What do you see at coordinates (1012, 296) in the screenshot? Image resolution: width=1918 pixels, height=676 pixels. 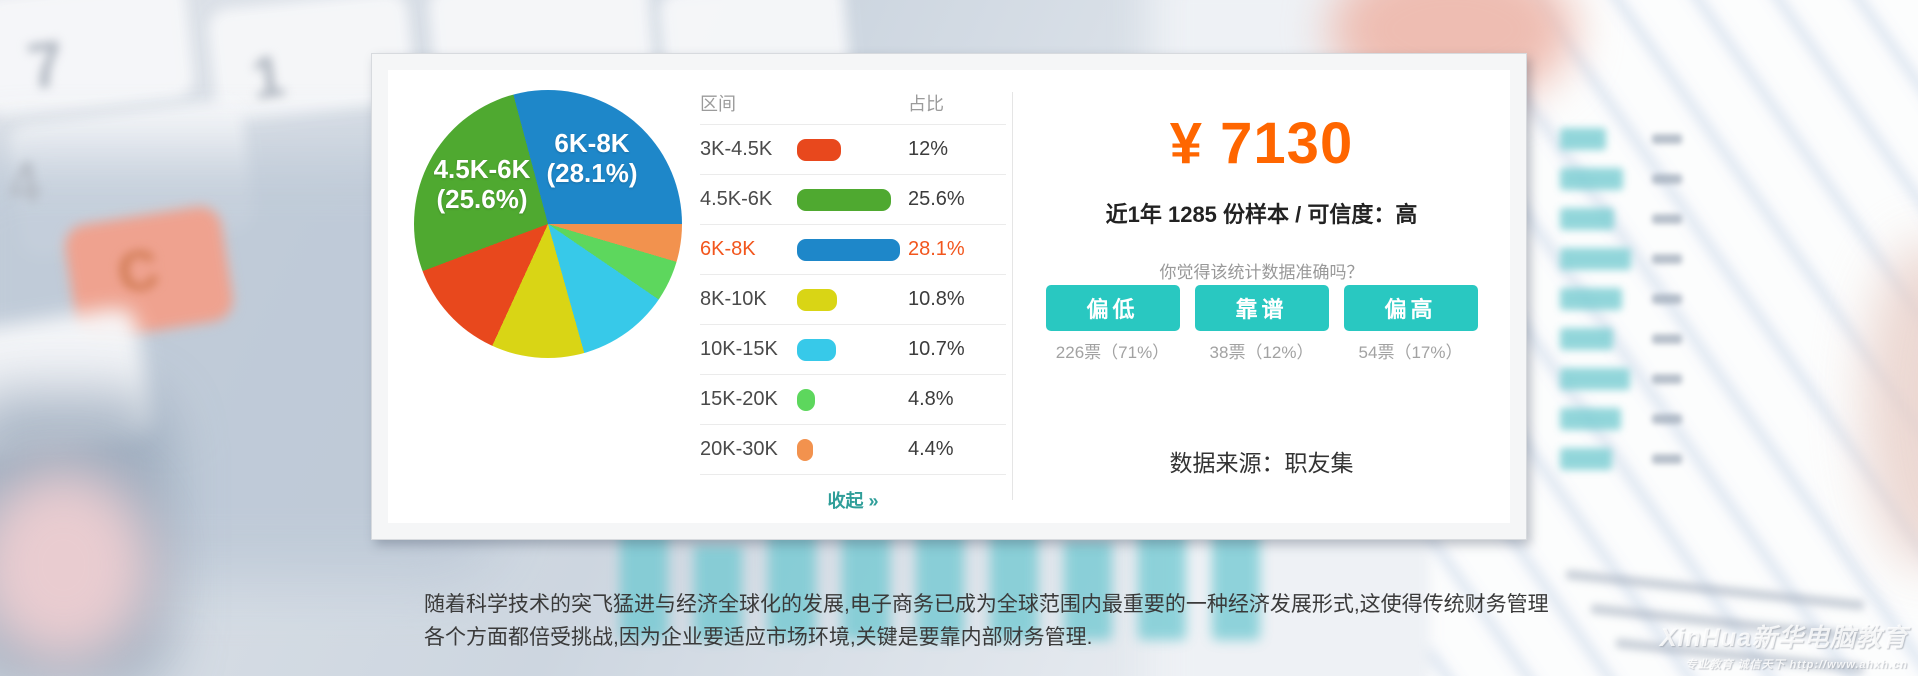 I see `vertical-divider` at bounding box center [1012, 296].